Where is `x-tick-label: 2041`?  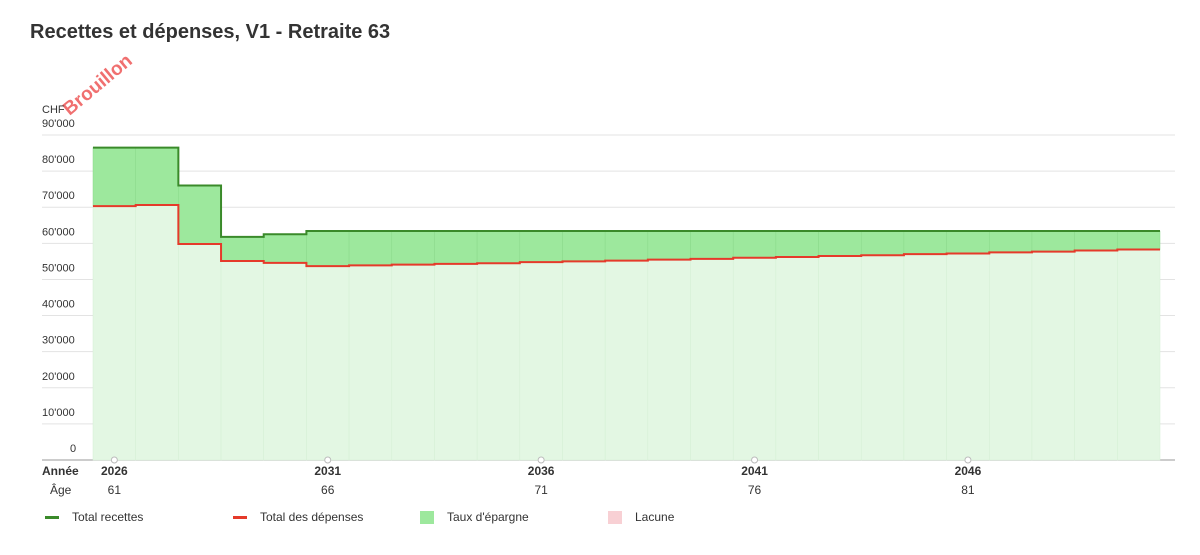
x-tick-label: 2041 is located at coordinates (754, 471).